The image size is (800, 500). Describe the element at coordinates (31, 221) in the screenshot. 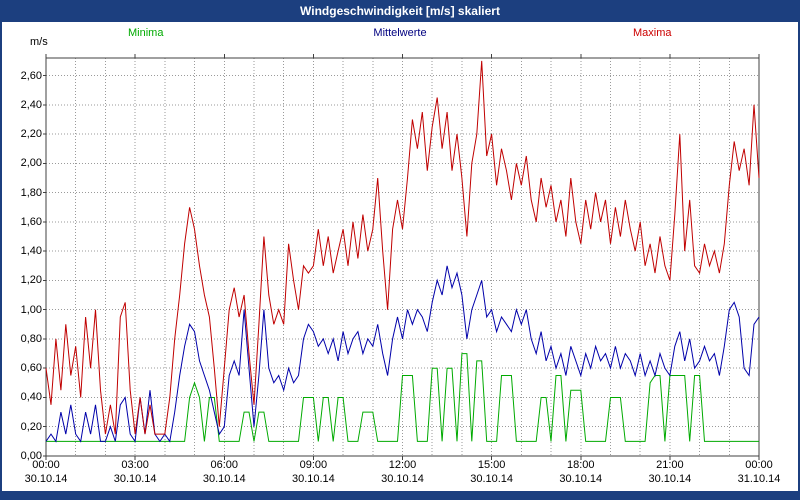

I see `y-tick-label: 1,60` at that location.